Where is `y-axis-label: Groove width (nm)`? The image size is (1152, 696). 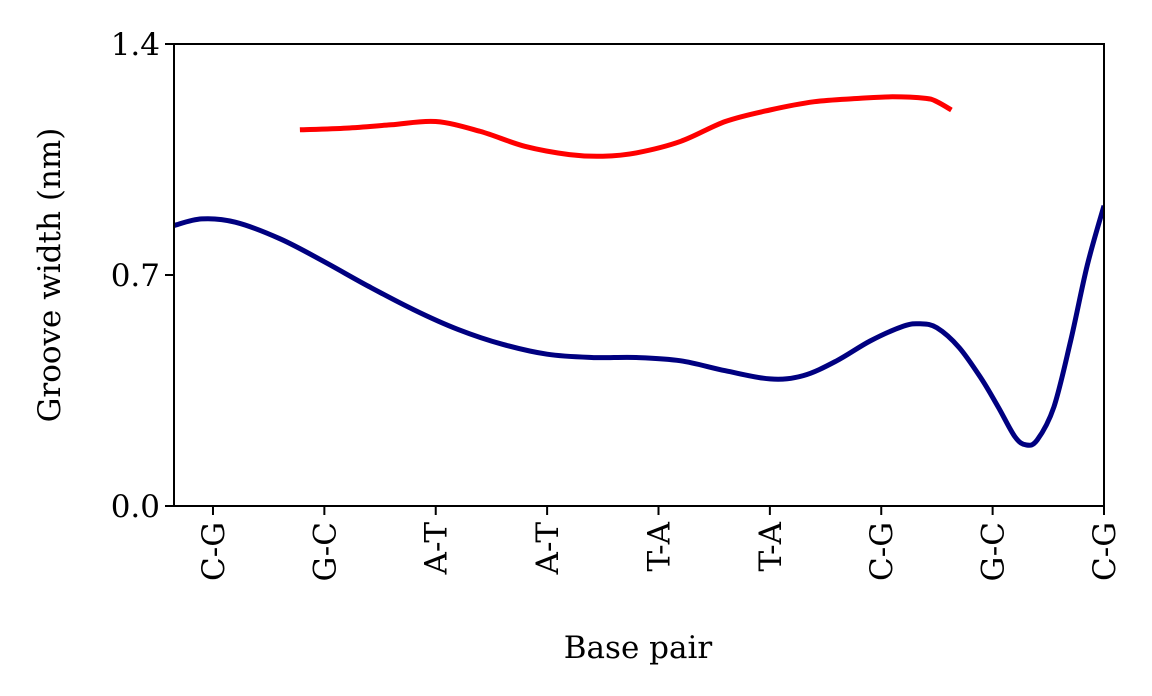
y-axis-label: Groove width (nm) is located at coordinates (50, 275).